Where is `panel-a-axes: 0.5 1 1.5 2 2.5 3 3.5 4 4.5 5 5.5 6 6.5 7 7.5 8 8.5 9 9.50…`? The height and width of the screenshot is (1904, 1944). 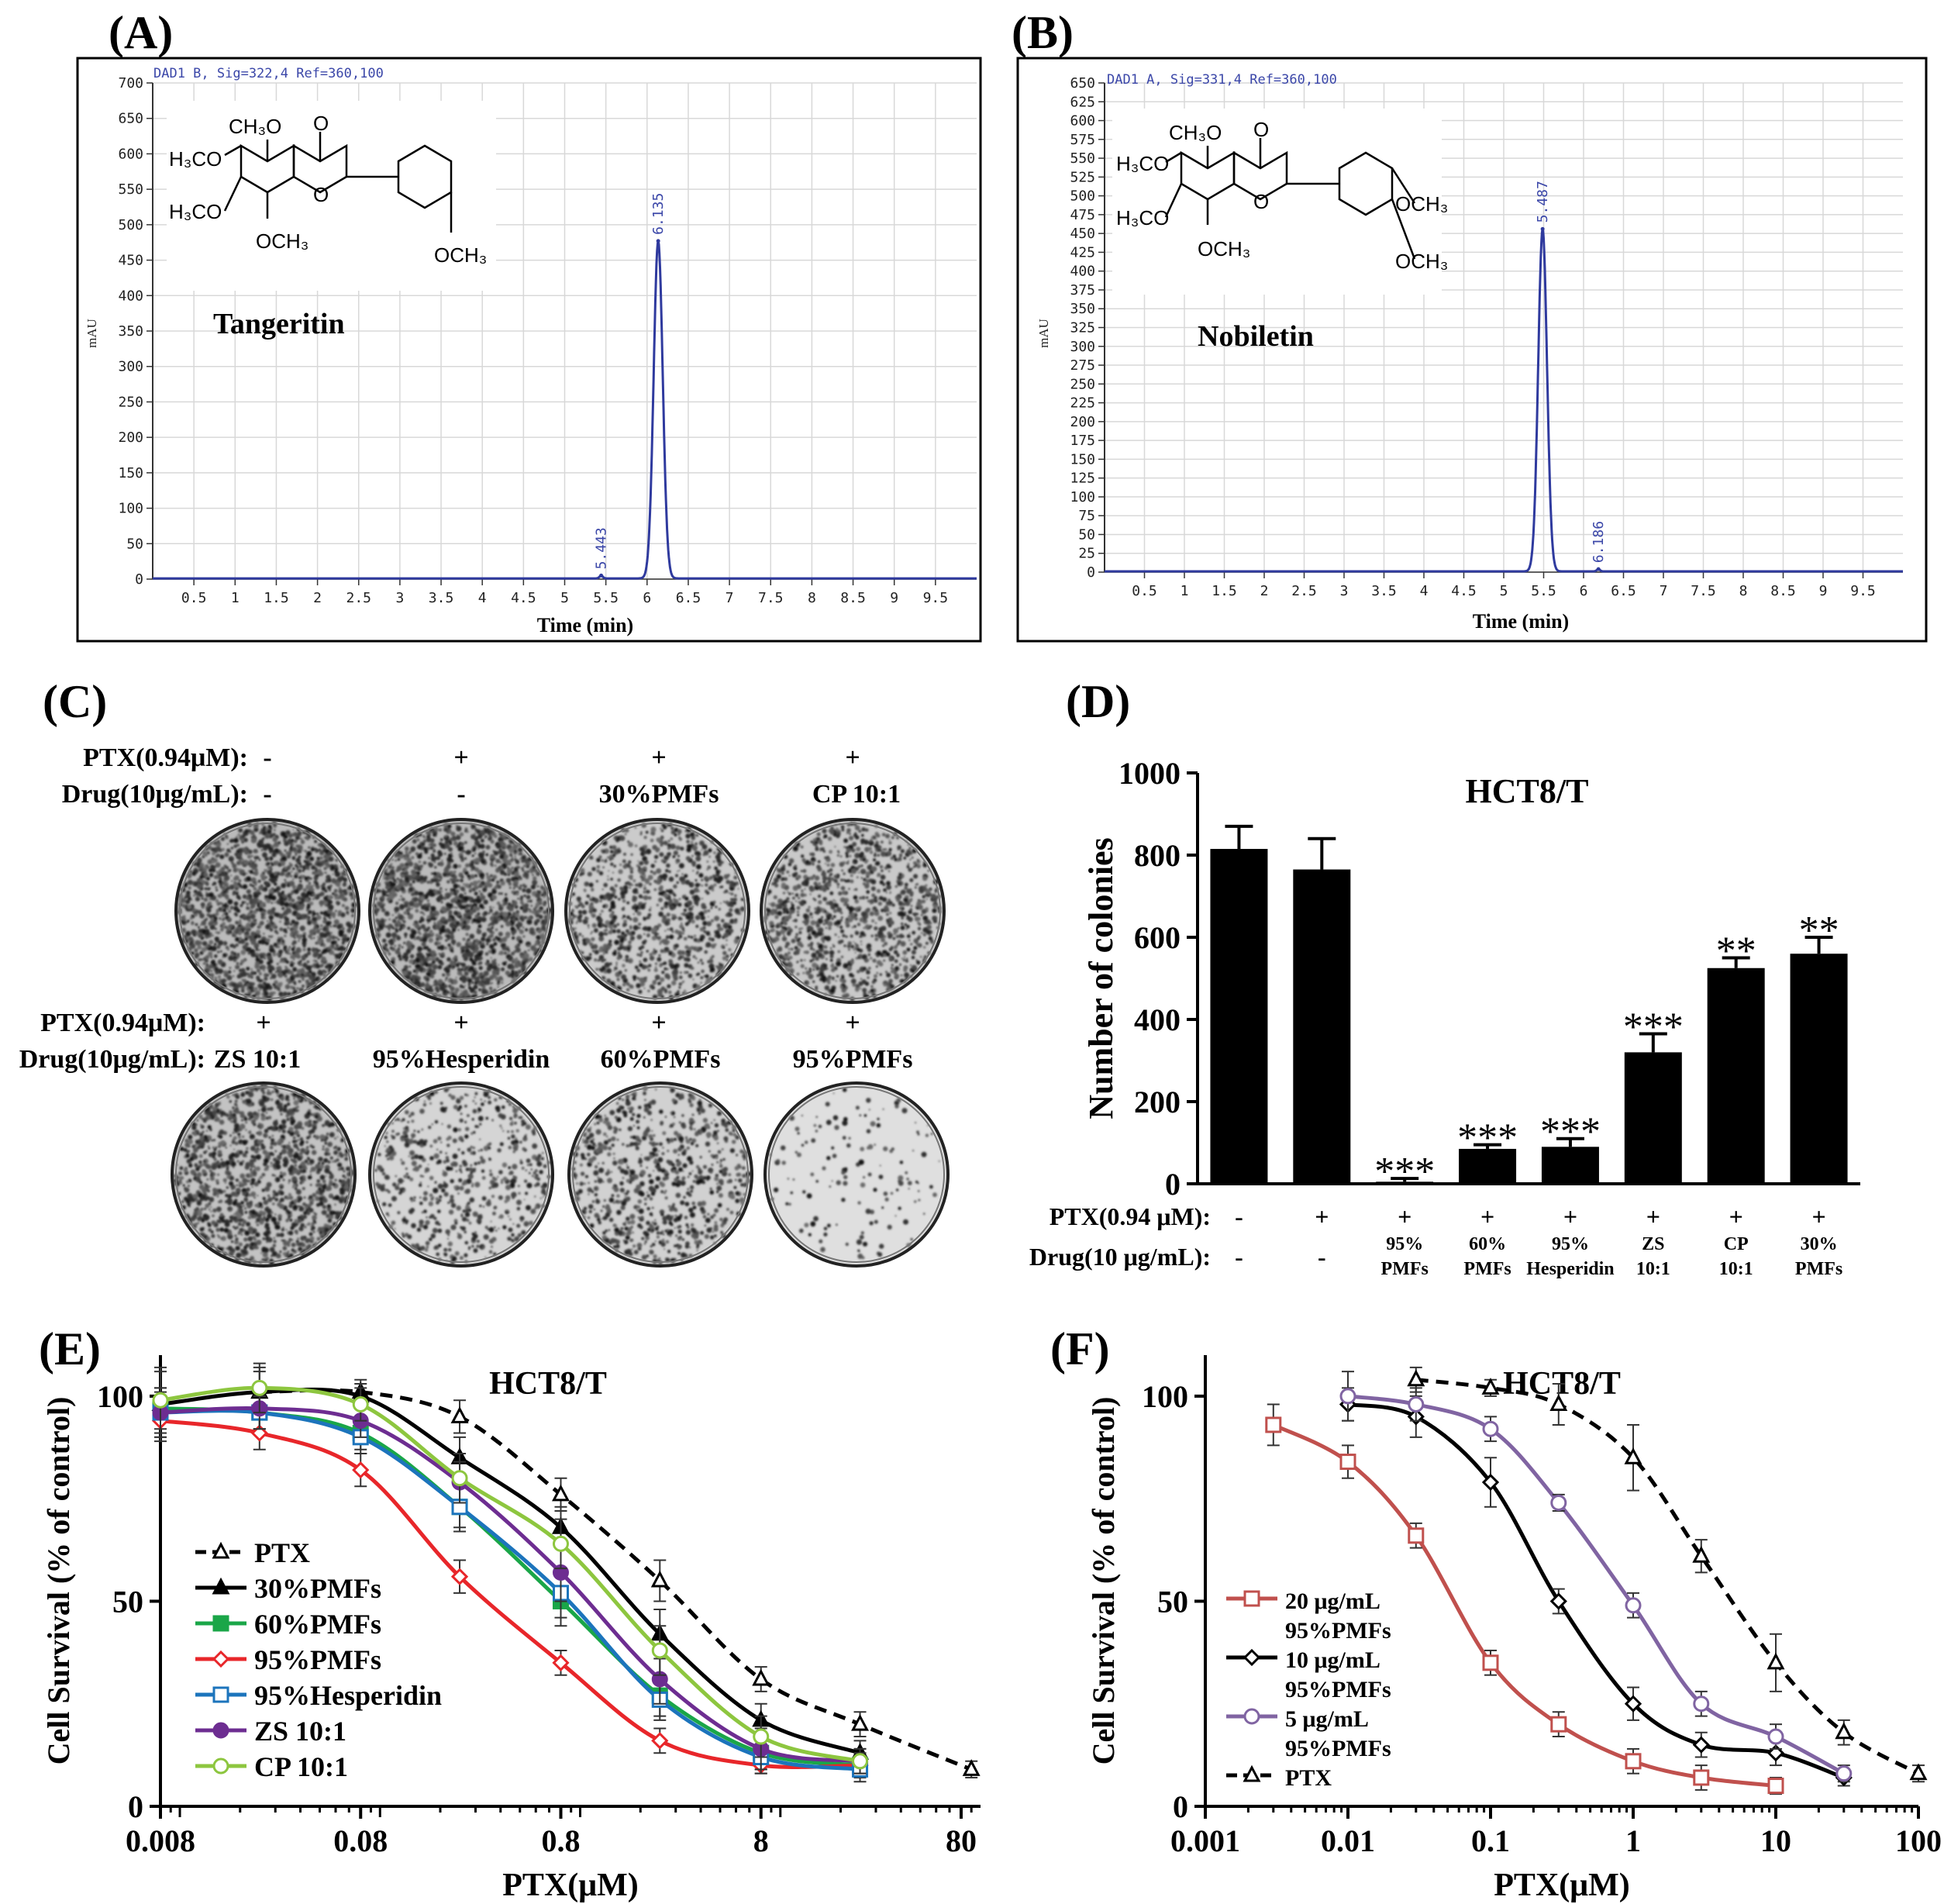
panel-a-axes: 0.5 1 1.5 2 2.5 3 3.5 4 4.5 5 5.5 6 6.5 7 7.5 8 8.5 9 9.50… is located at coordinates (547, 340).